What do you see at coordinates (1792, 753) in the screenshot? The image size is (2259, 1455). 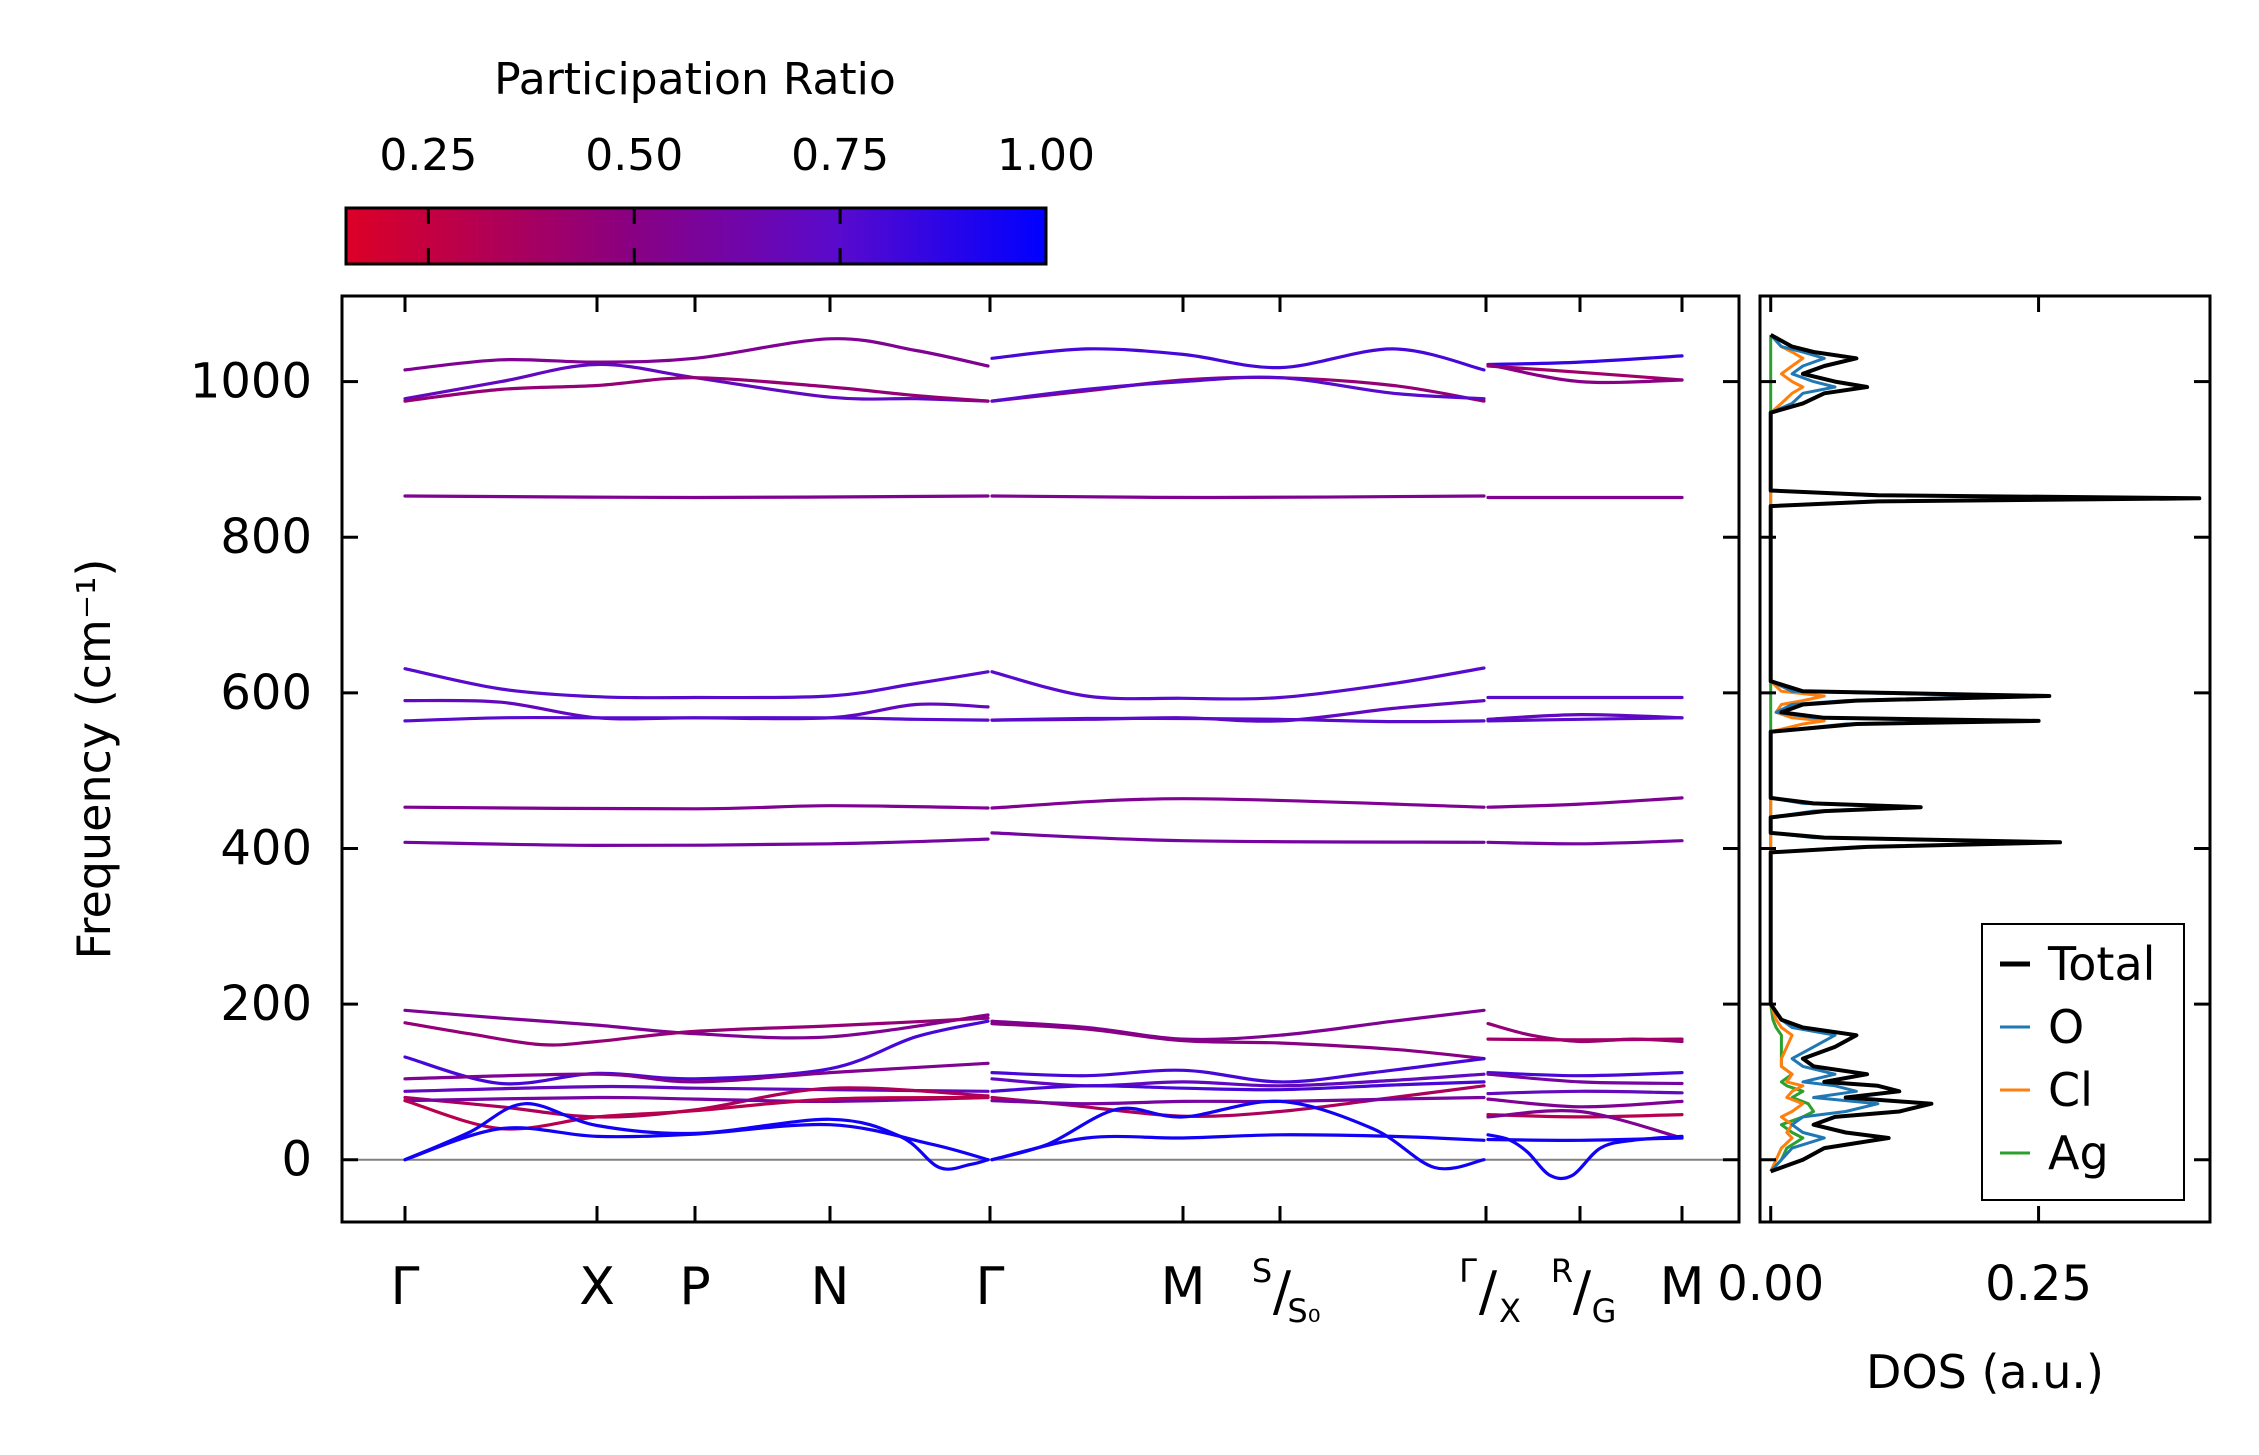 I see `dos-line-ag` at bounding box center [1792, 753].